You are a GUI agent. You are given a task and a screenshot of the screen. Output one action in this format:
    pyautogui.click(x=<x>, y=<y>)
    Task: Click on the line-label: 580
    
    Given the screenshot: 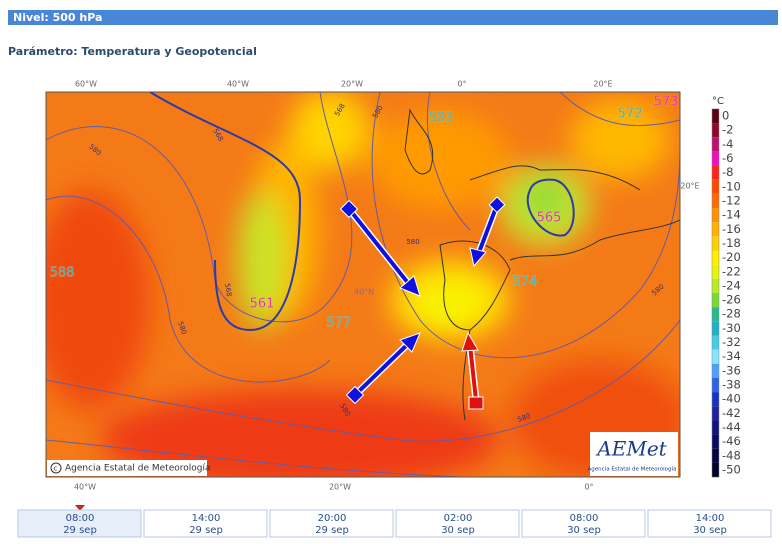 What is the action you would take?
    pyautogui.click(x=412, y=242)
    